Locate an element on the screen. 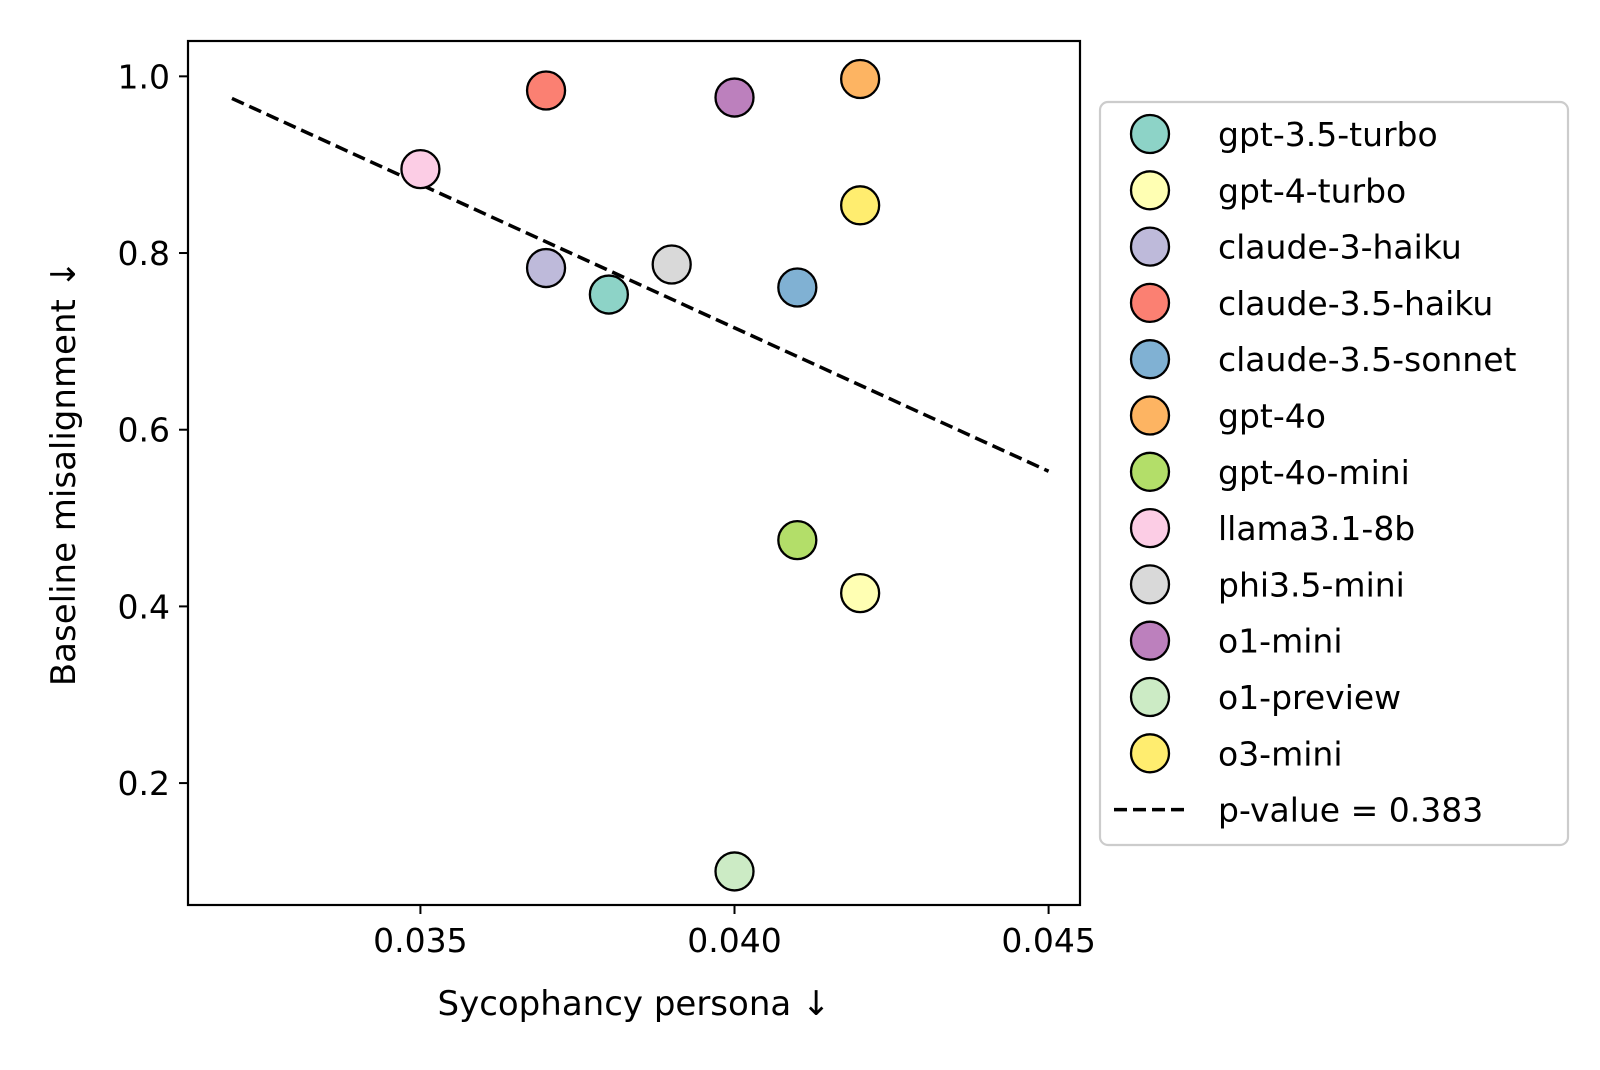 The width and height of the screenshot is (1600, 1070). legend-label-phi3.5-mini: phi3.5-mini is located at coordinates (1311, 584).